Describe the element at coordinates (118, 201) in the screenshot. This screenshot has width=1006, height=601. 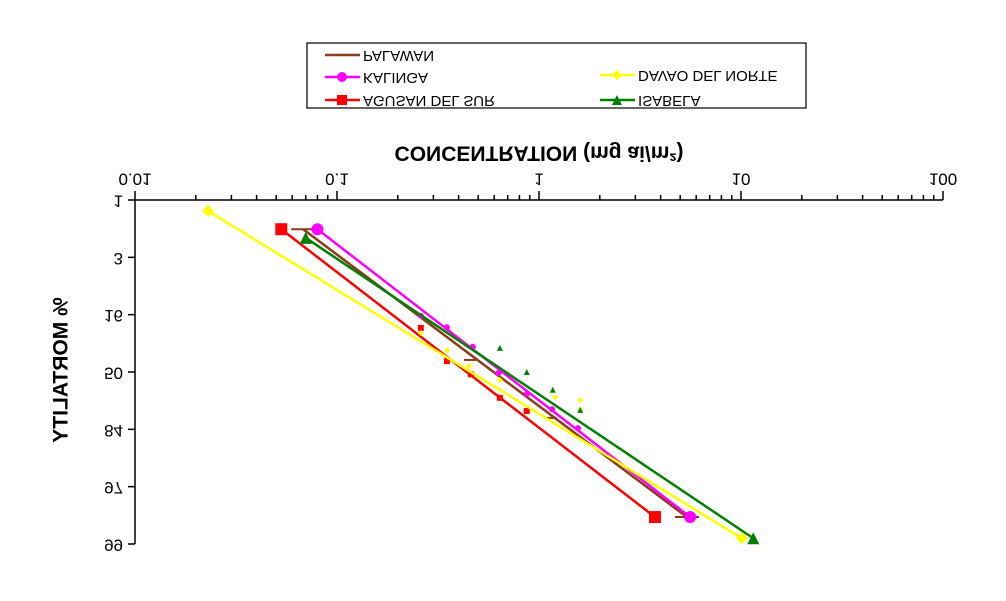
I see `y-tick-label: 1` at that location.